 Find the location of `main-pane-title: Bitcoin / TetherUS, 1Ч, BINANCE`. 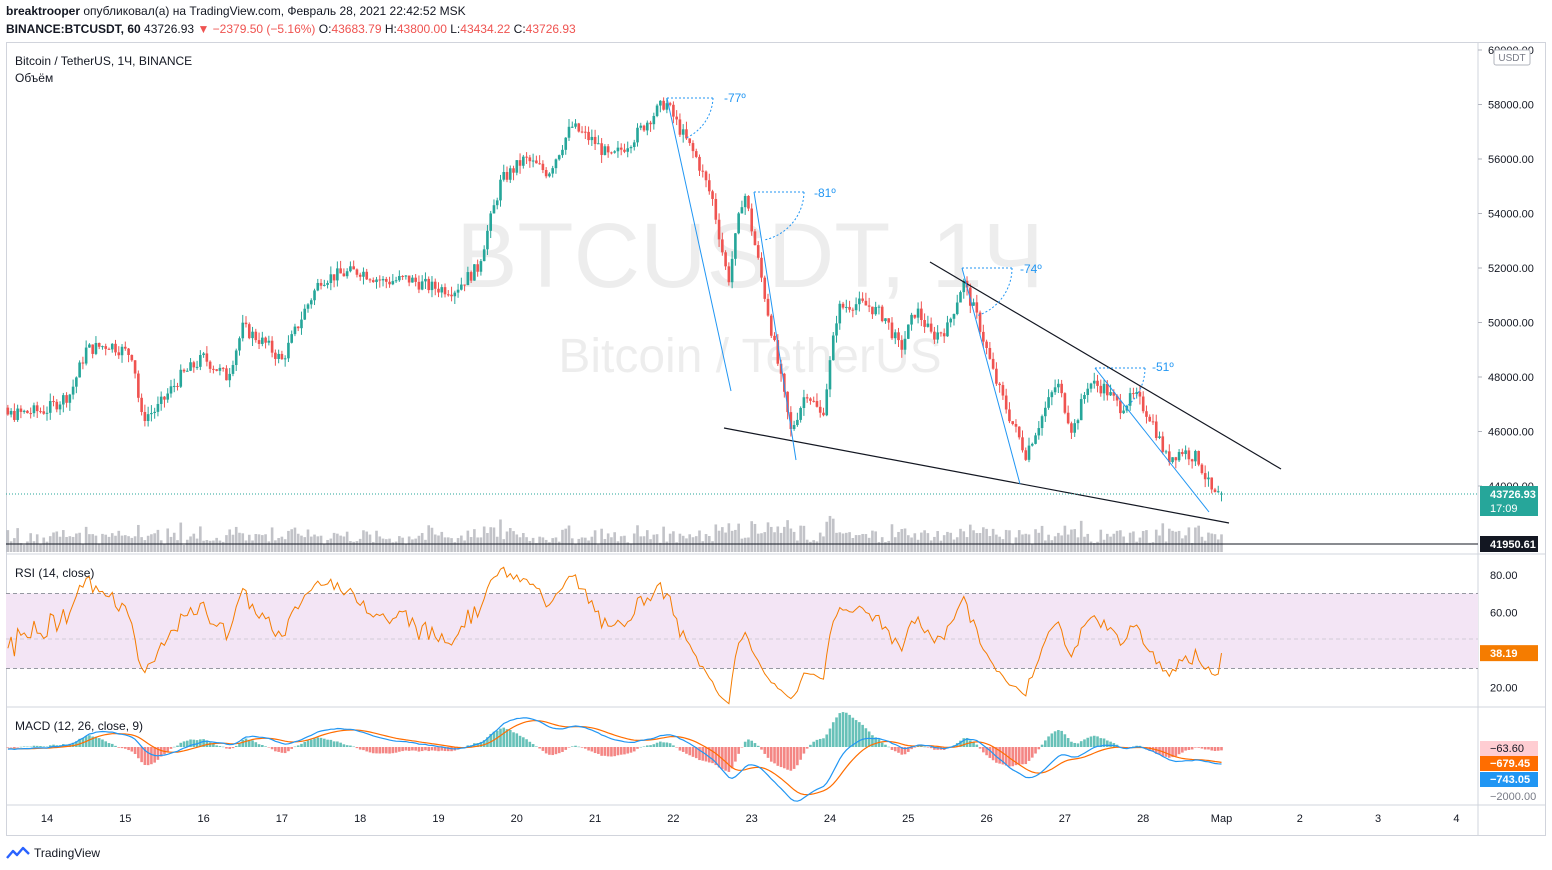

main-pane-title: Bitcoin / TetherUS, 1Ч, BINANCE is located at coordinates (103, 61).